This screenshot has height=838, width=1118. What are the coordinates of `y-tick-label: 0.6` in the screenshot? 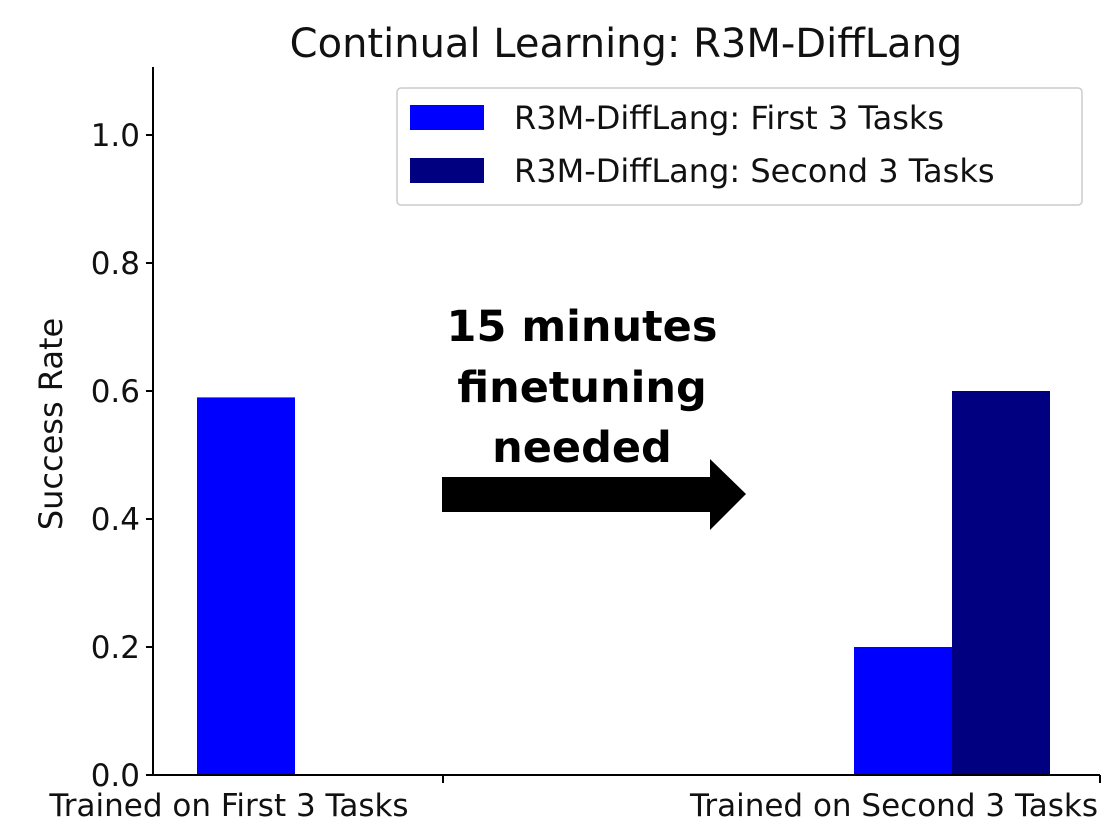 It's located at (115, 392).